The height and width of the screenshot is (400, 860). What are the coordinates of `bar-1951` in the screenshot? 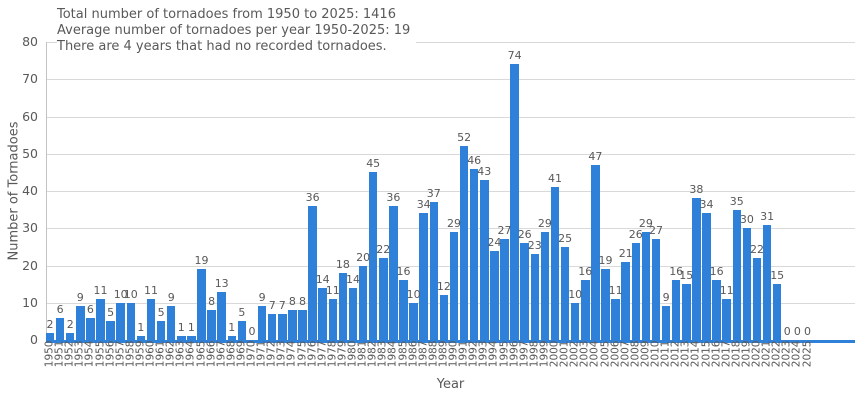 It's located at (60, 328).